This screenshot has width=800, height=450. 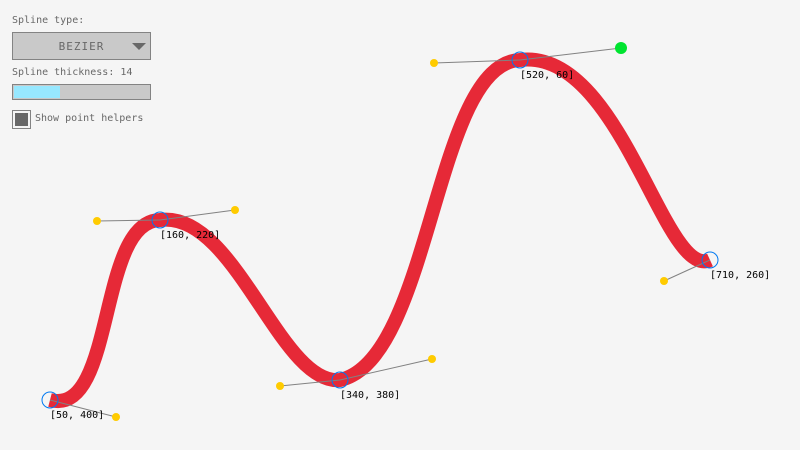 What do you see at coordinates (139, 46) in the screenshot?
I see `chevron-down-icon` at bounding box center [139, 46].